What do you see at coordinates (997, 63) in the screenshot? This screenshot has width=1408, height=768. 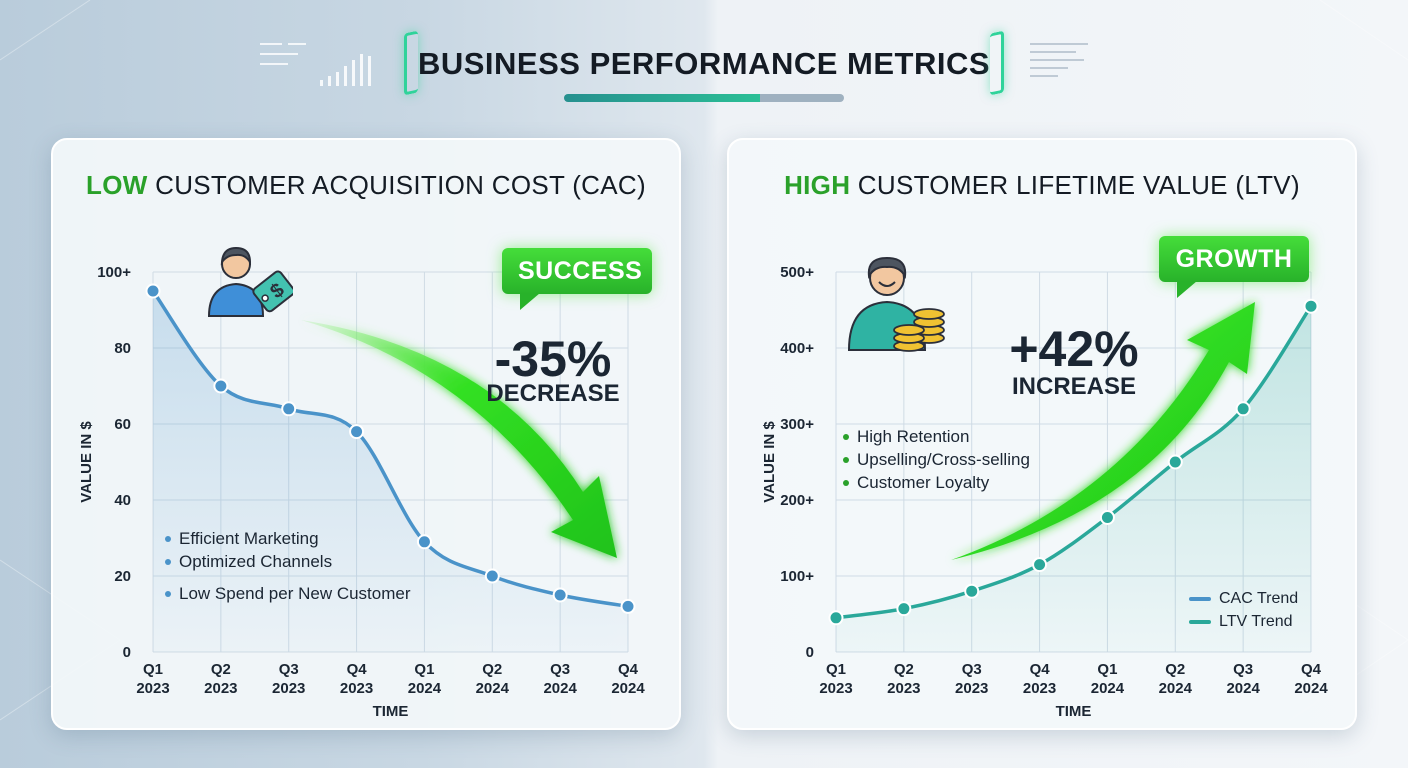 I see `right-bracket-decoration` at bounding box center [997, 63].